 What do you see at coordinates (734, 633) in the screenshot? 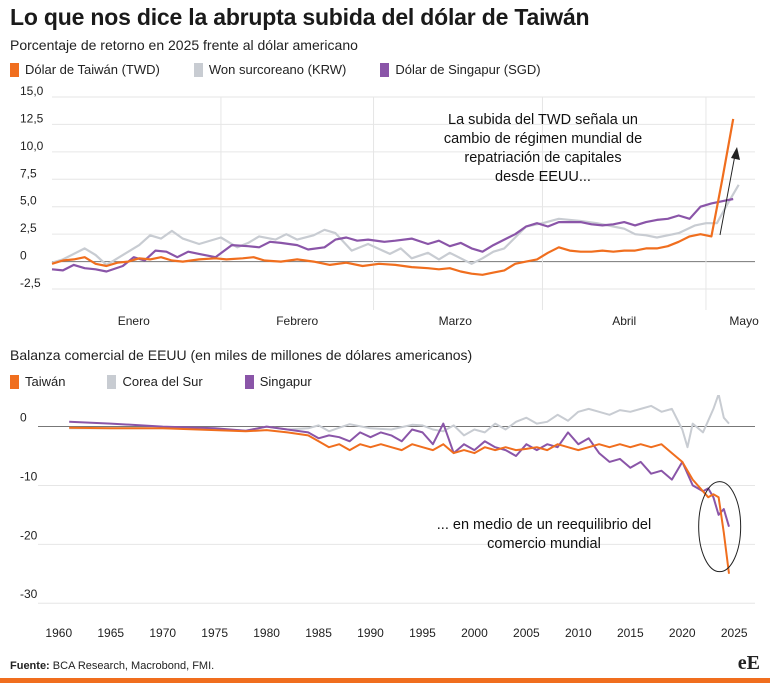
I see `x-tick-label: 2025` at bounding box center [734, 633].